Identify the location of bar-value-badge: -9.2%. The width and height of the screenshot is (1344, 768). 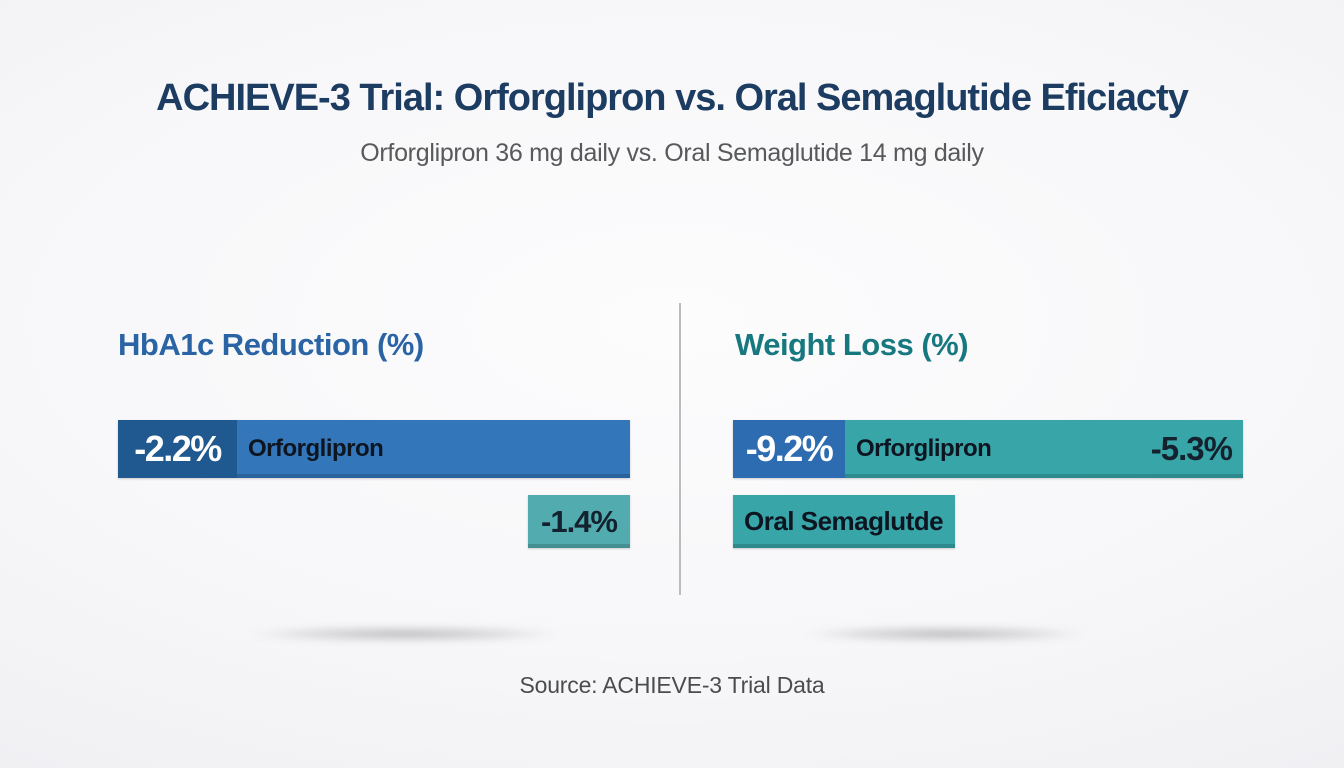
(789, 449).